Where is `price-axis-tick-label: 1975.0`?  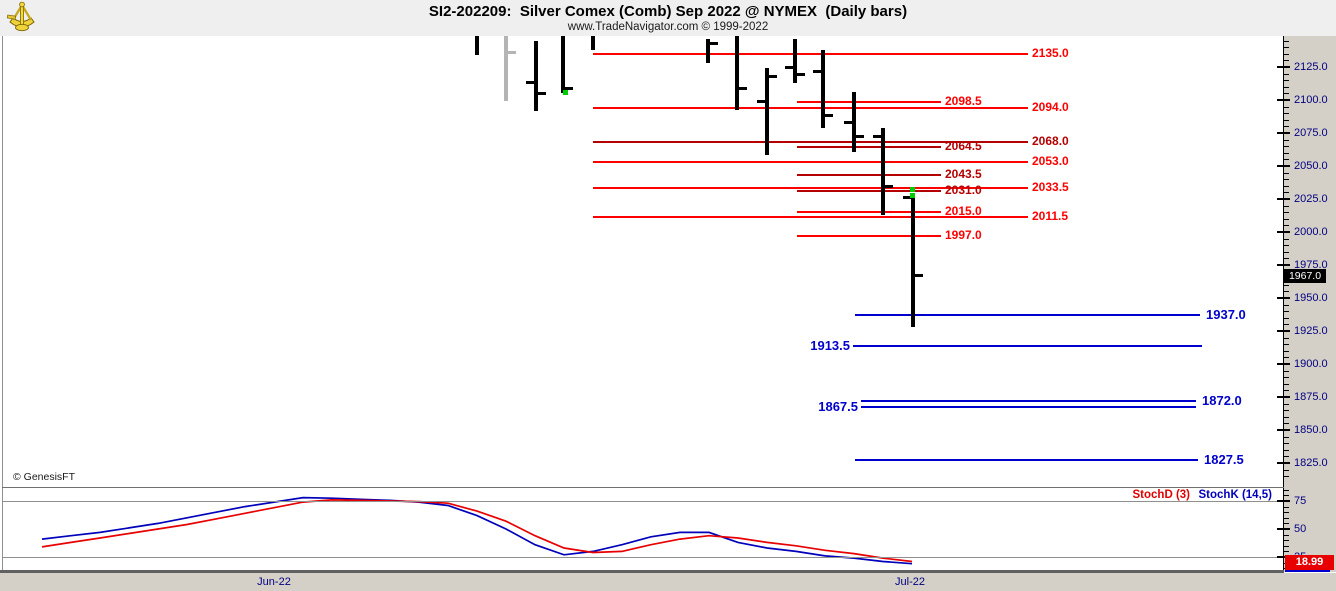
price-axis-tick-label: 1975.0 is located at coordinates (1311, 265).